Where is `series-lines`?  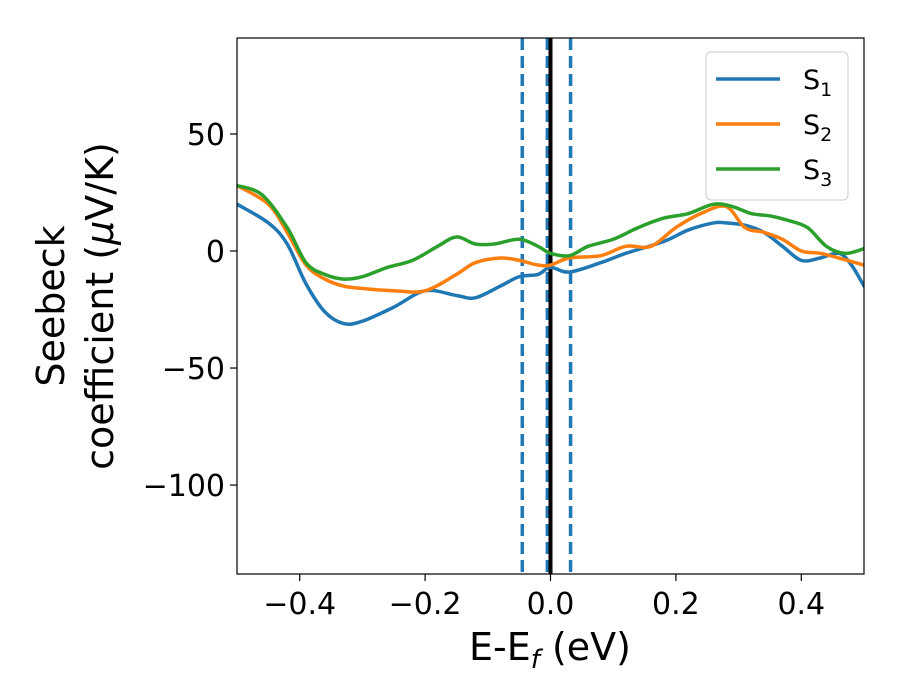
series-lines is located at coordinates (550, 254).